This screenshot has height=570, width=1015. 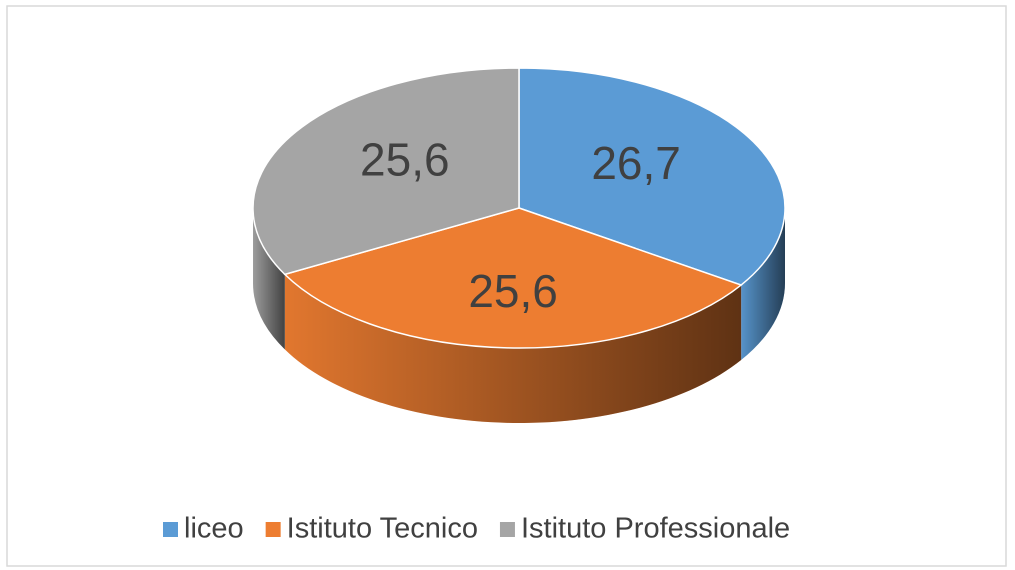 I want to click on legend-label: Istituto Professionale, so click(x=655, y=529).